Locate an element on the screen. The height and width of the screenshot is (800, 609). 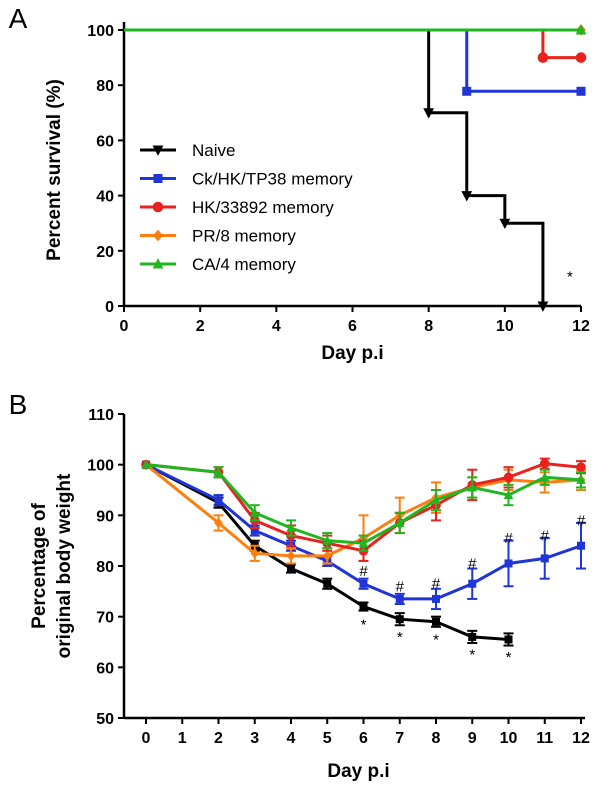
x-tick-label-b: 4 is located at coordinates (291, 738).